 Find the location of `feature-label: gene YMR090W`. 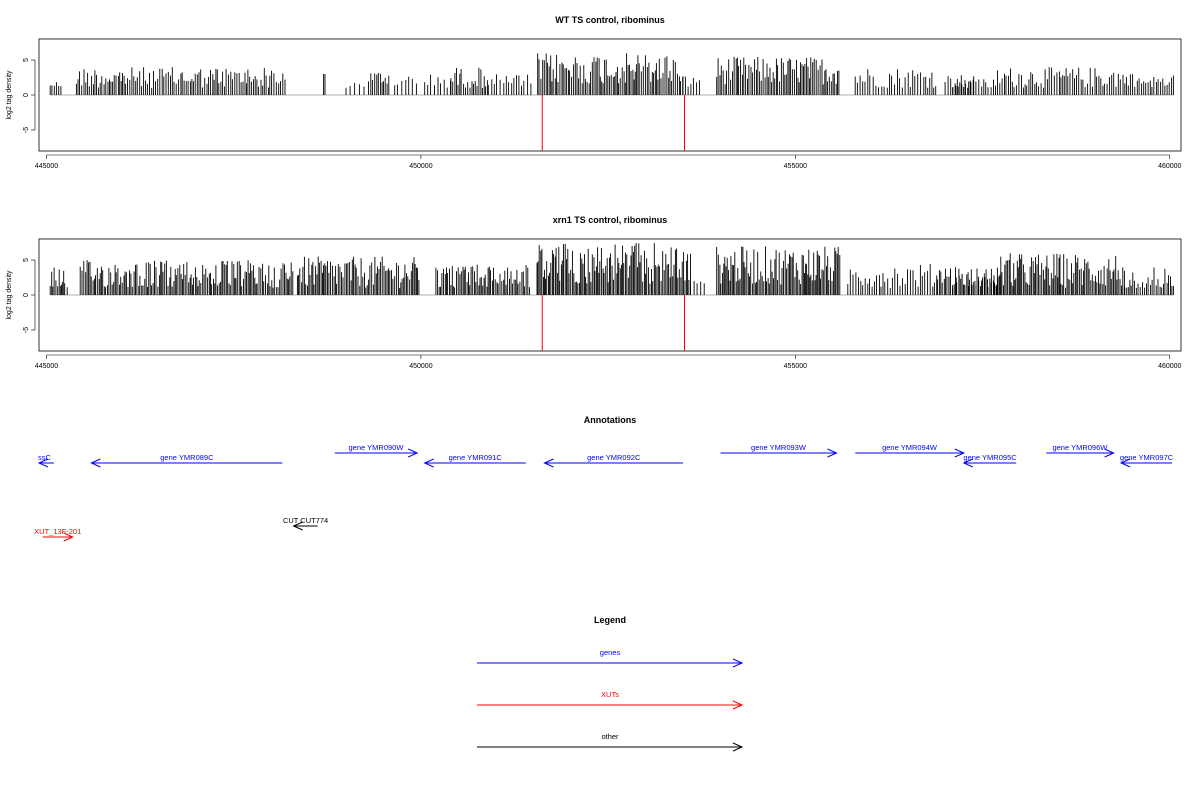

feature-label: gene YMR090W is located at coordinates (377, 447).